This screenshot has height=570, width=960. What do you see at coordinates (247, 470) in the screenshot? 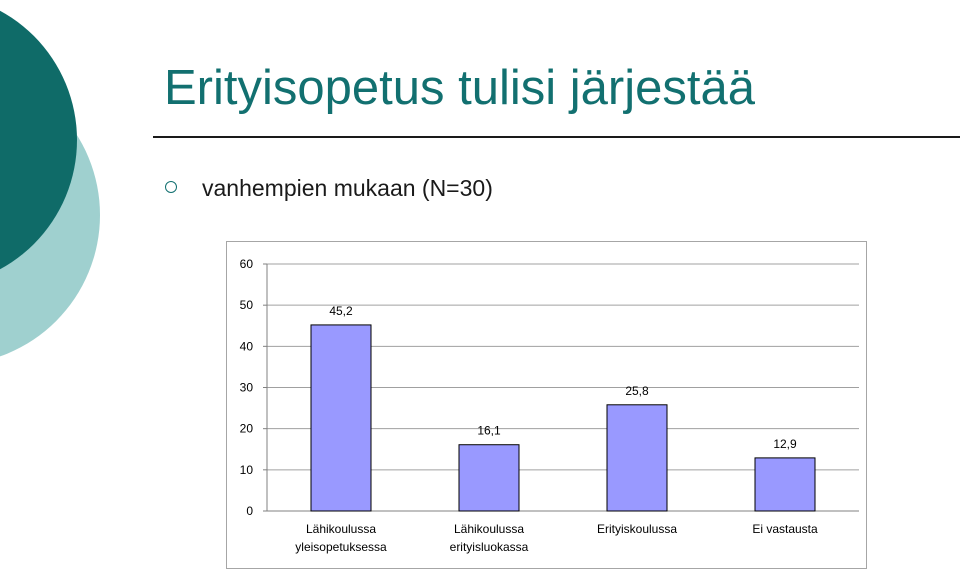
I see `y-tick-label: 10` at bounding box center [247, 470].